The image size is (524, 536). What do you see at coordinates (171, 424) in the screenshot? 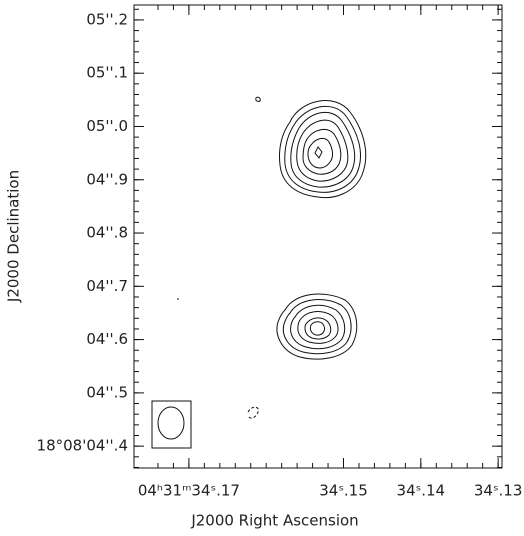
I see `beam` at bounding box center [171, 424].